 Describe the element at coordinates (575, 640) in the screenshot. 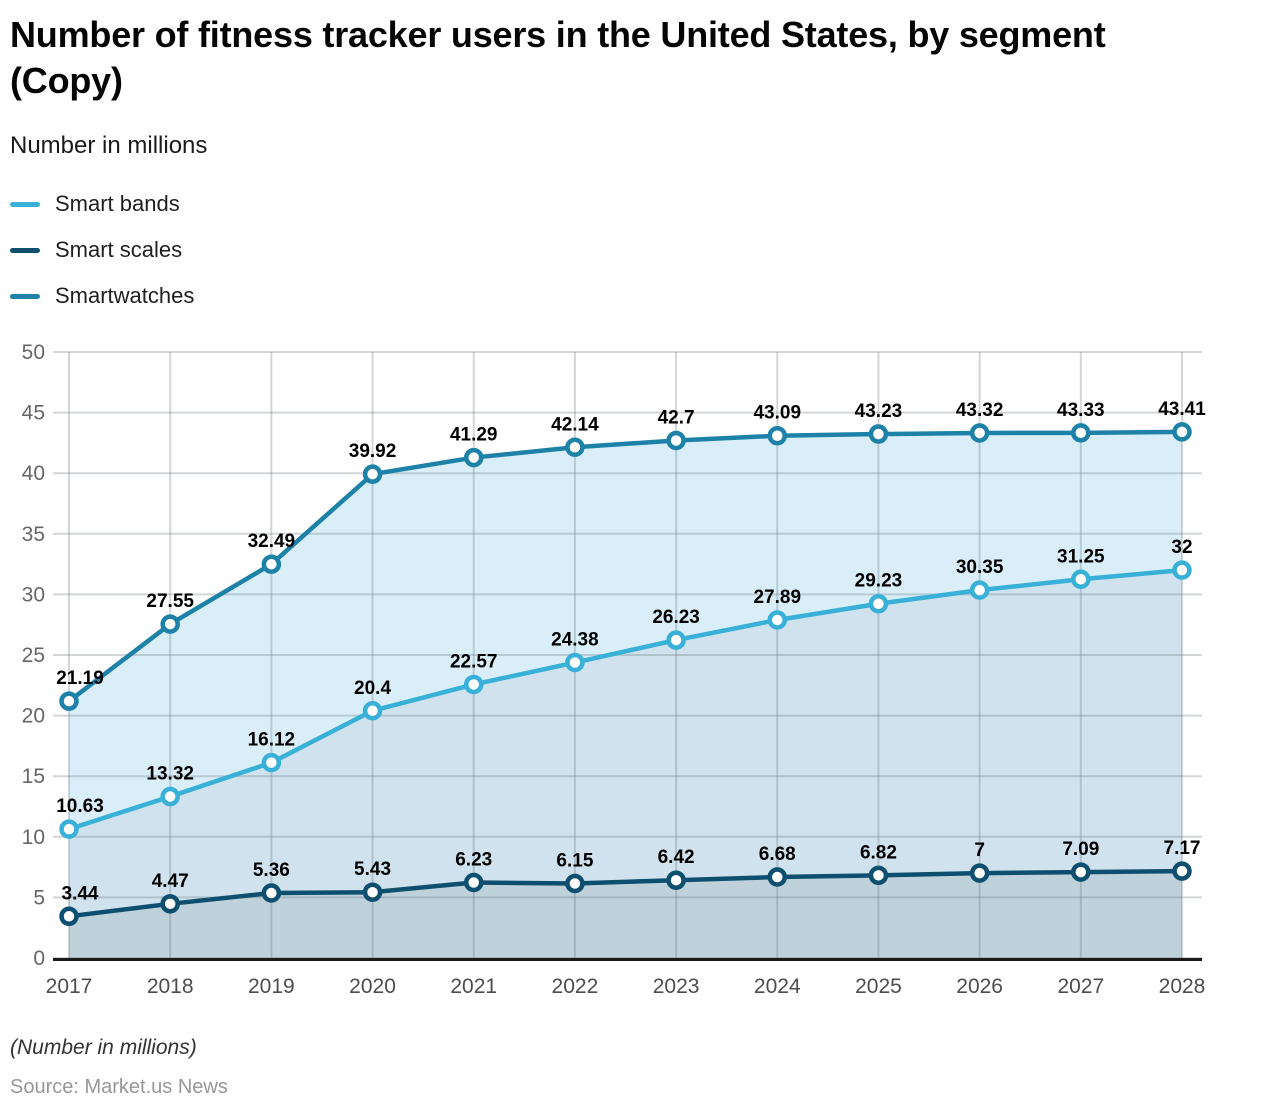

I see `data-label-smart-bands: 24.38` at that location.